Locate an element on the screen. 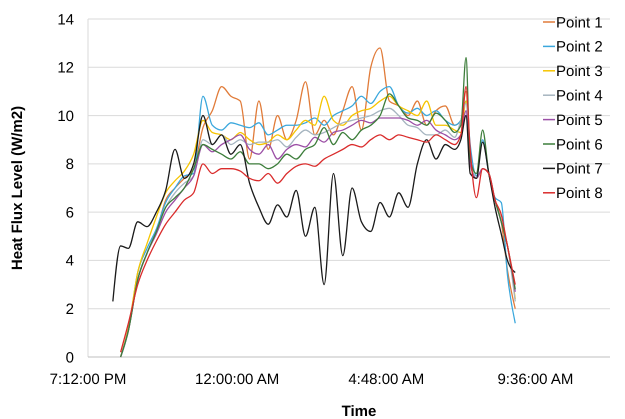 Image resolution: width=625 pixels, height=419 pixels. y-tick-label: 10 is located at coordinates (65, 116).